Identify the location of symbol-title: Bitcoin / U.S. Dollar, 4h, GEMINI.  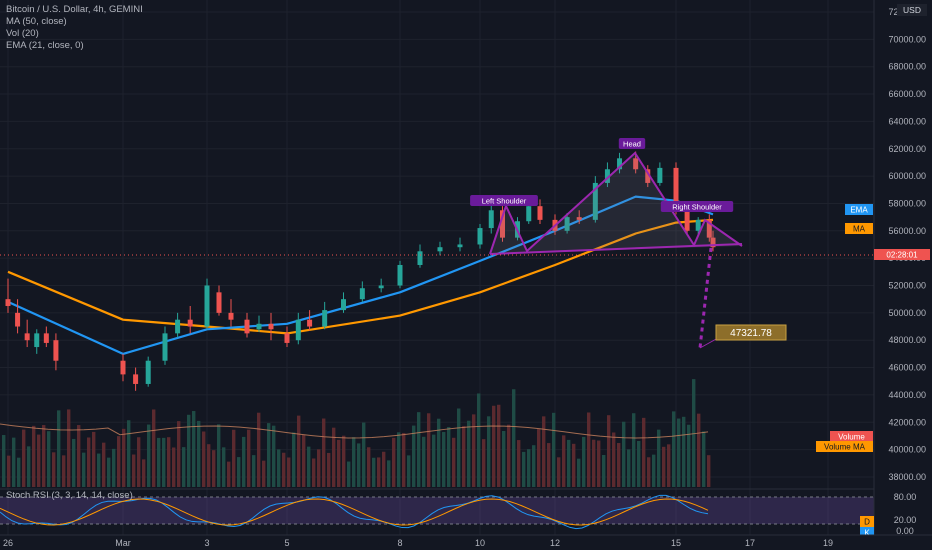
(74, 9).